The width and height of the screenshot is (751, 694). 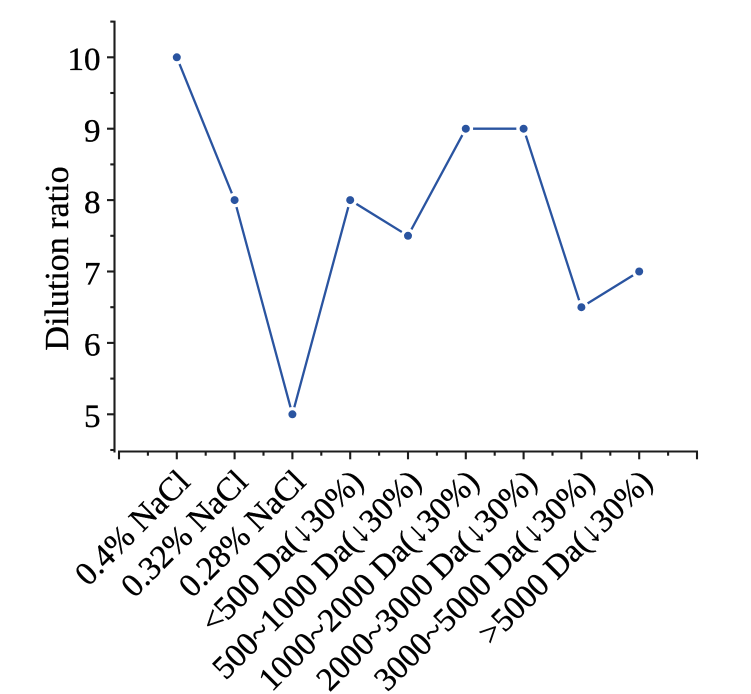 I want to click on svg-text: 5, so click(x=92, y=417).